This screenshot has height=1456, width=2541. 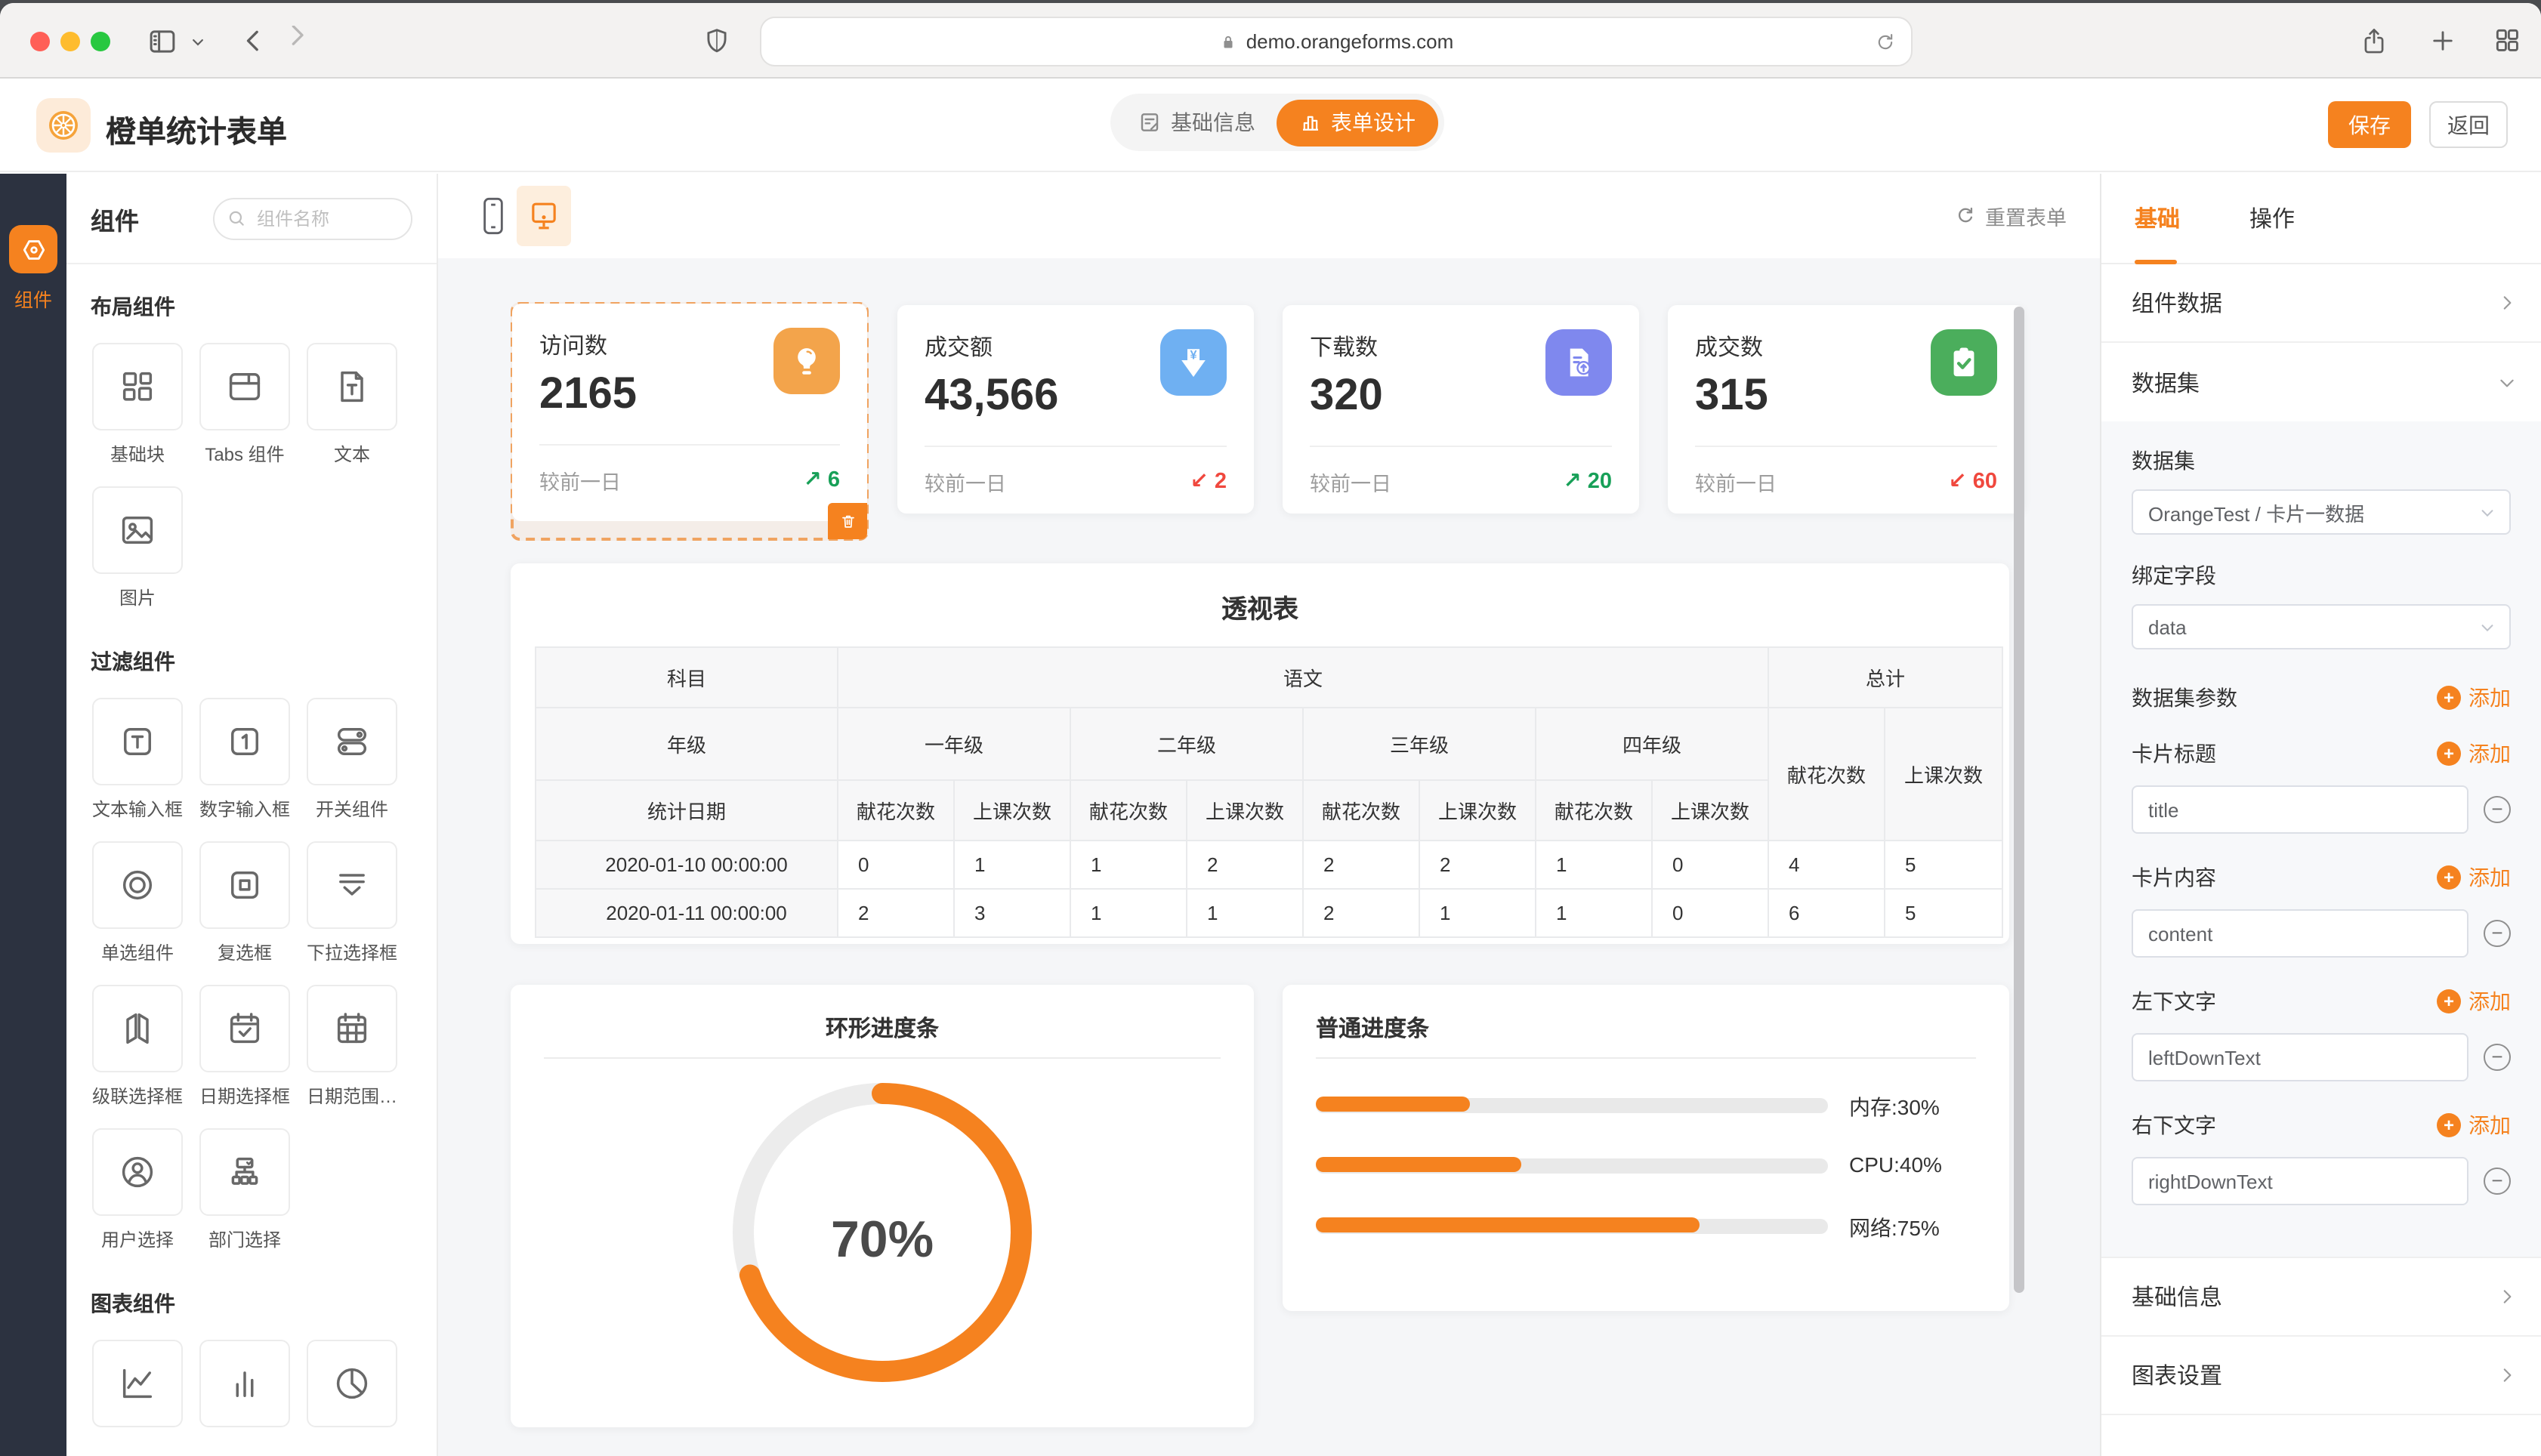 I want to click on privacy-shield-icon, so click(x=716, y=40).